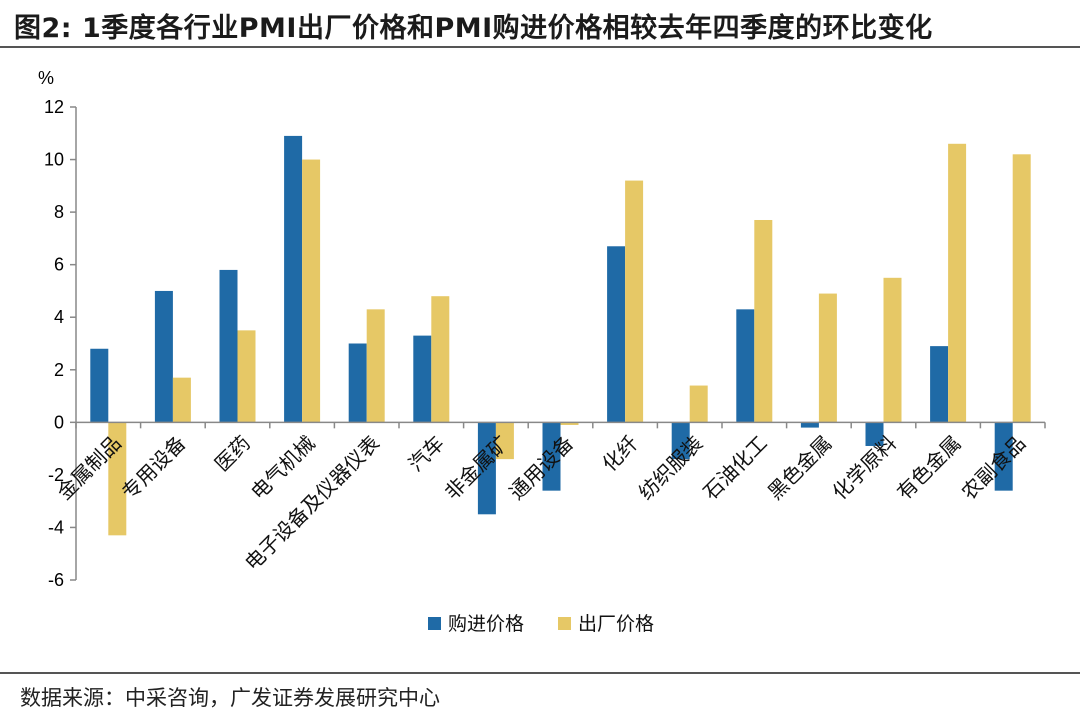  I want to click on category-label: 纺织服装, so click(671, 468).